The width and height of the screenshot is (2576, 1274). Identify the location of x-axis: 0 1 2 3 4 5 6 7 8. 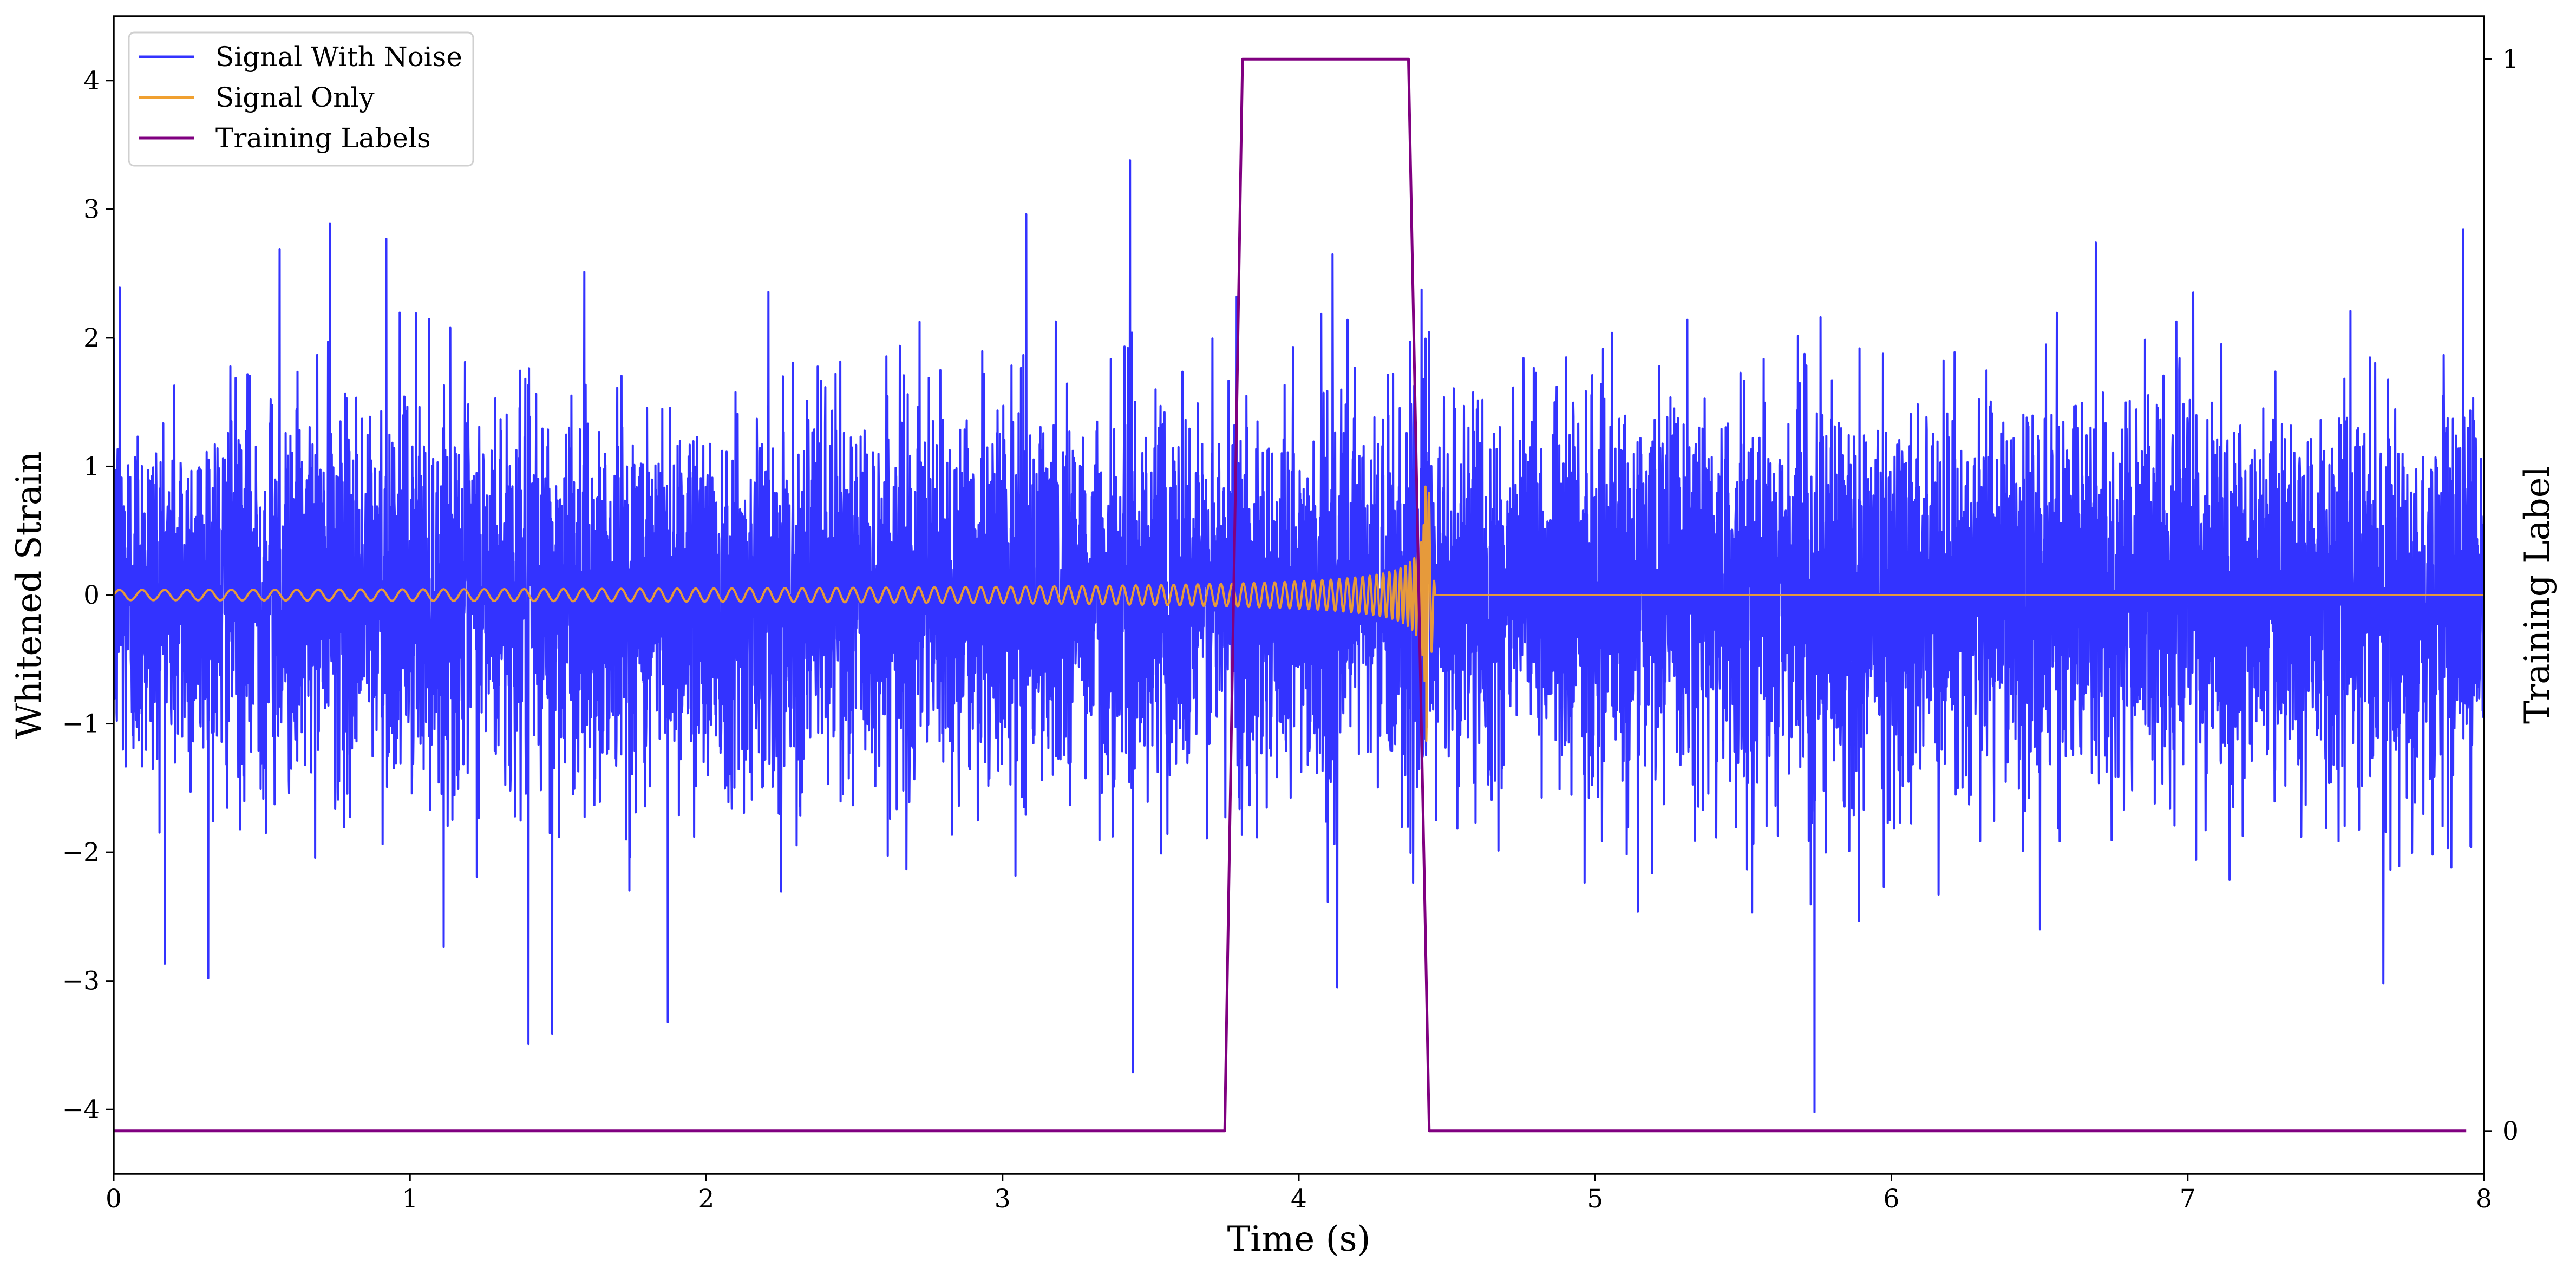
(1299, 1194).